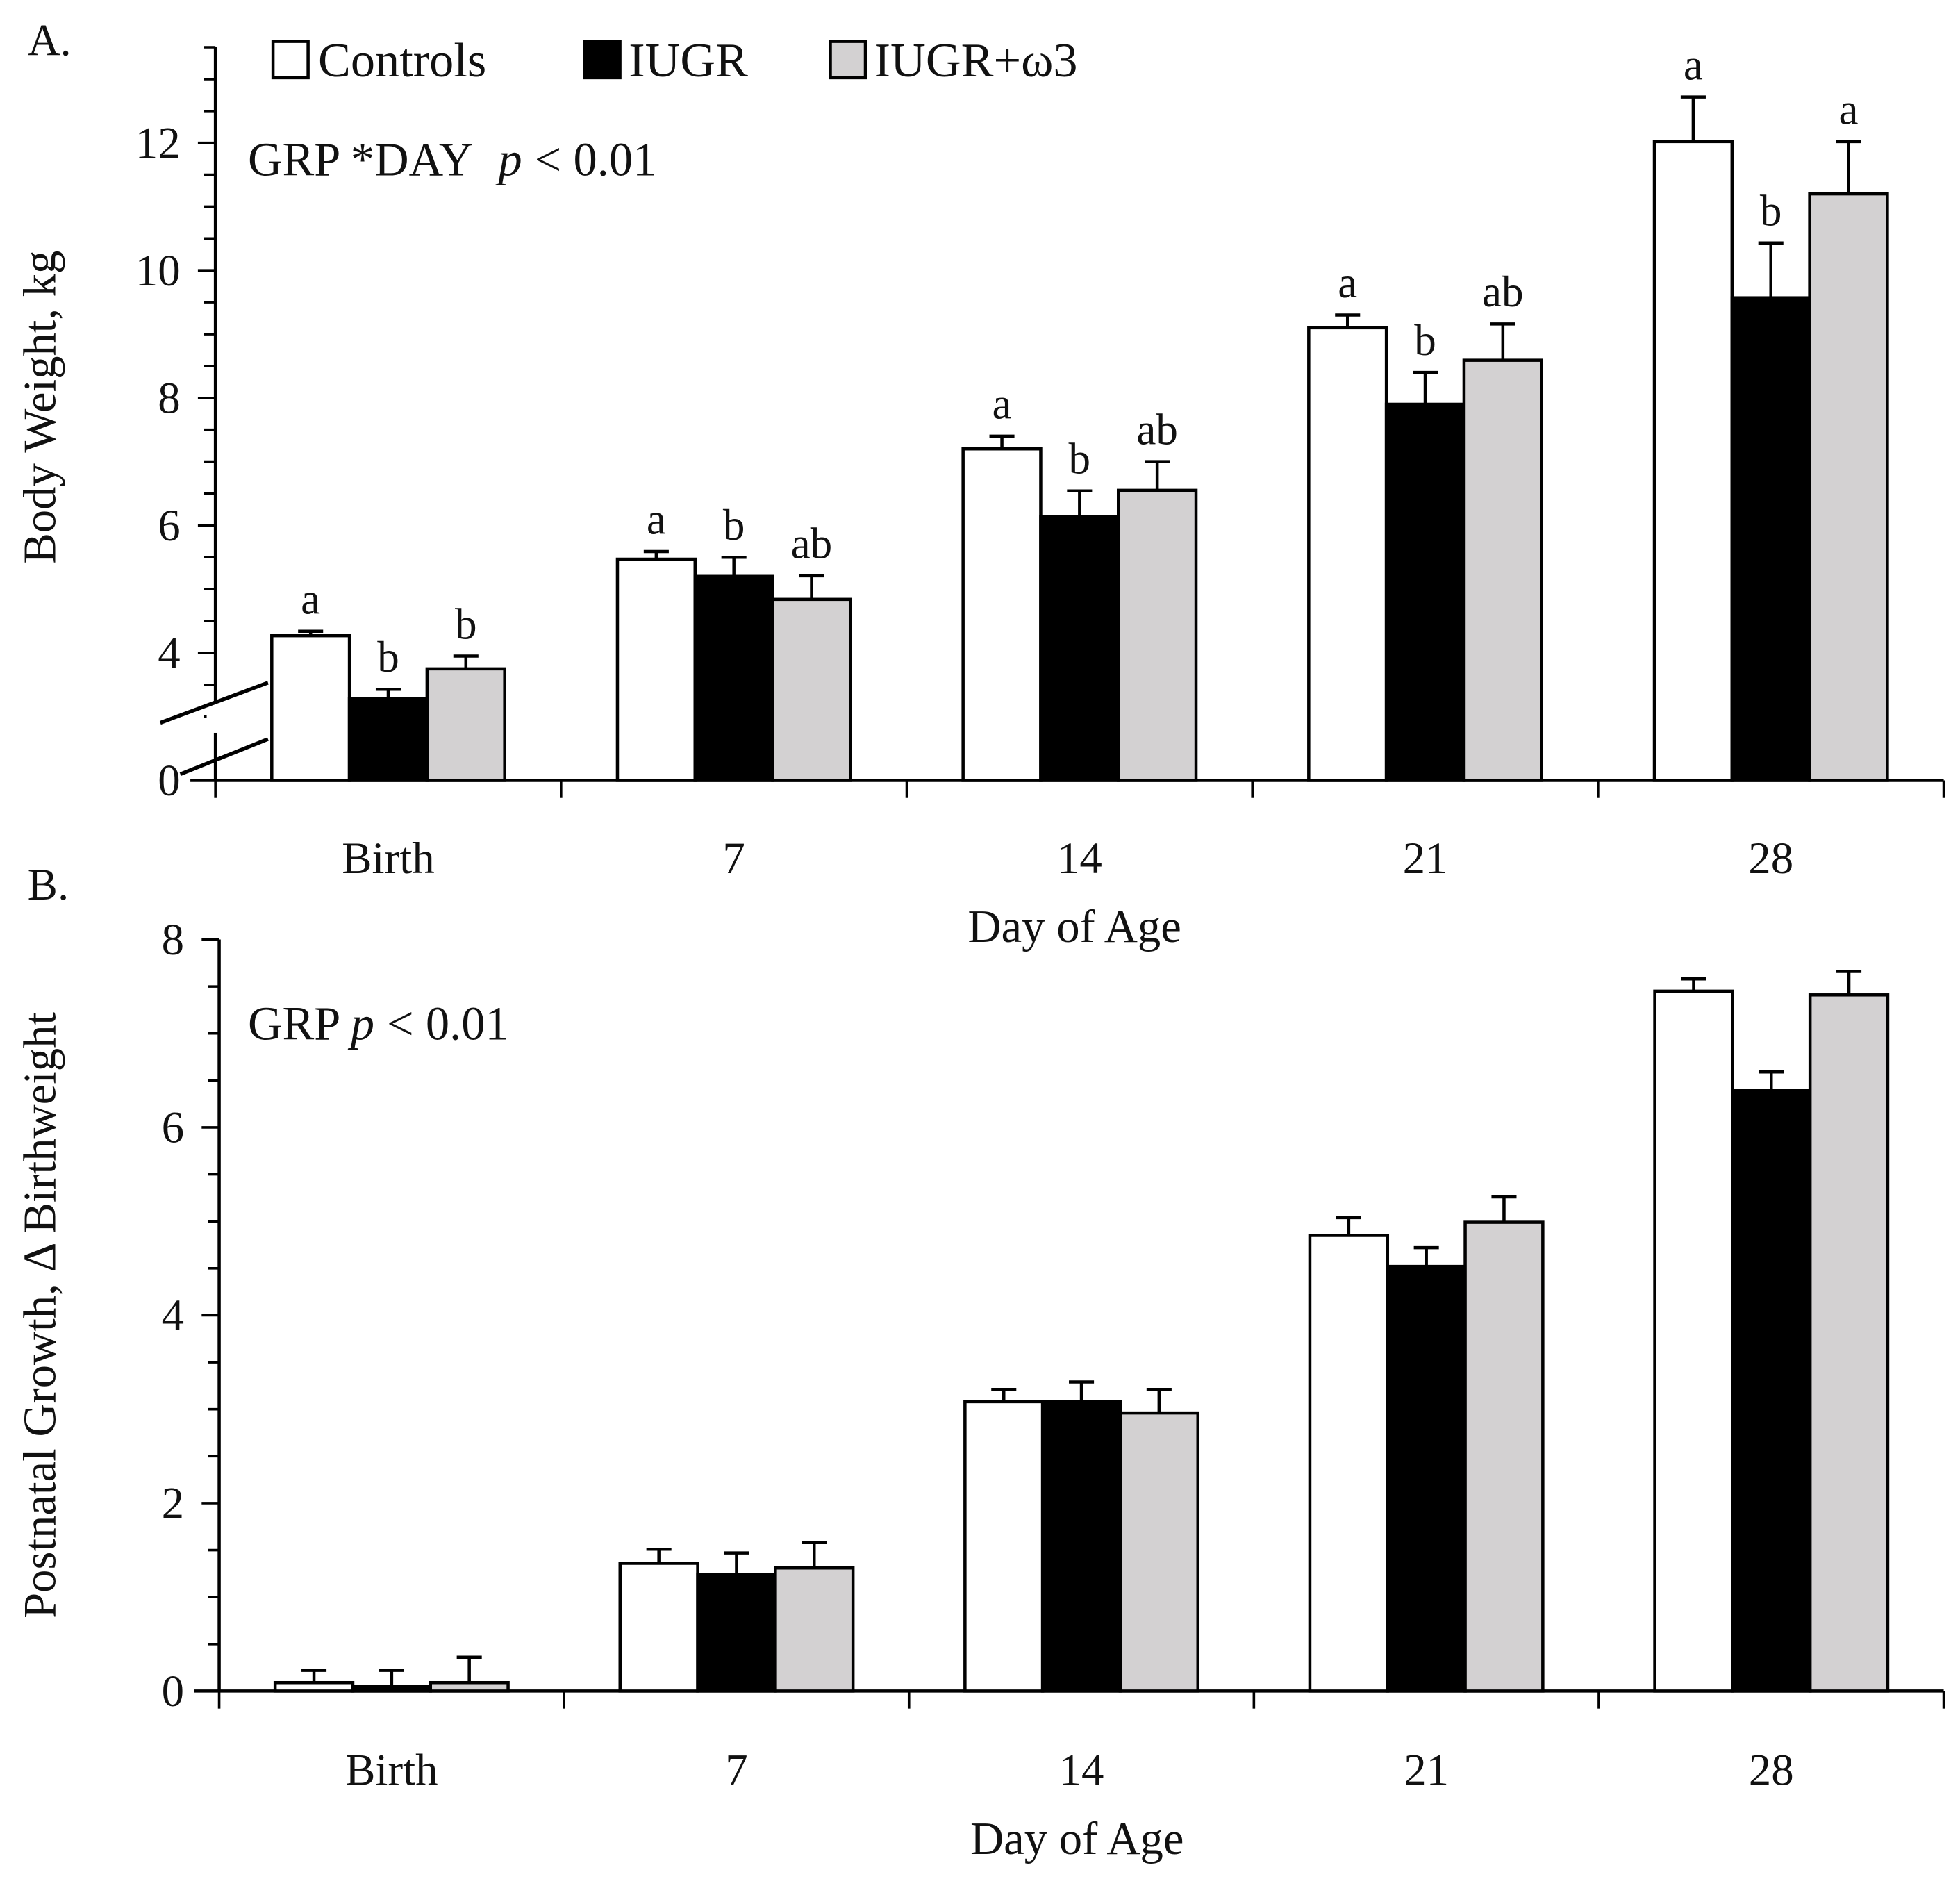 This screenshot has width=1960, height=1879. I want to click on panel-a-annotation: GRP *DAY p < 0.01, so click(452, 159).